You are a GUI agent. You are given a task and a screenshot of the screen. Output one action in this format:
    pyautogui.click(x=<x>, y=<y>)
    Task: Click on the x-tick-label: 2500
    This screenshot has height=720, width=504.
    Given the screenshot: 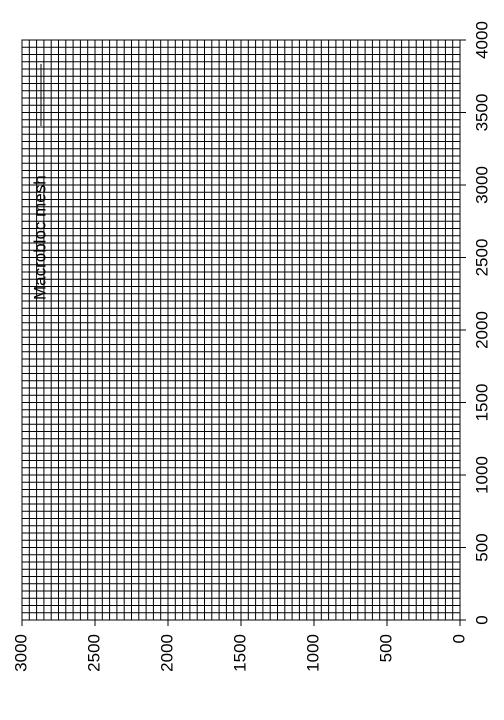 What is the action you would take?
    pyautogui.click(x=481, y=258)
    